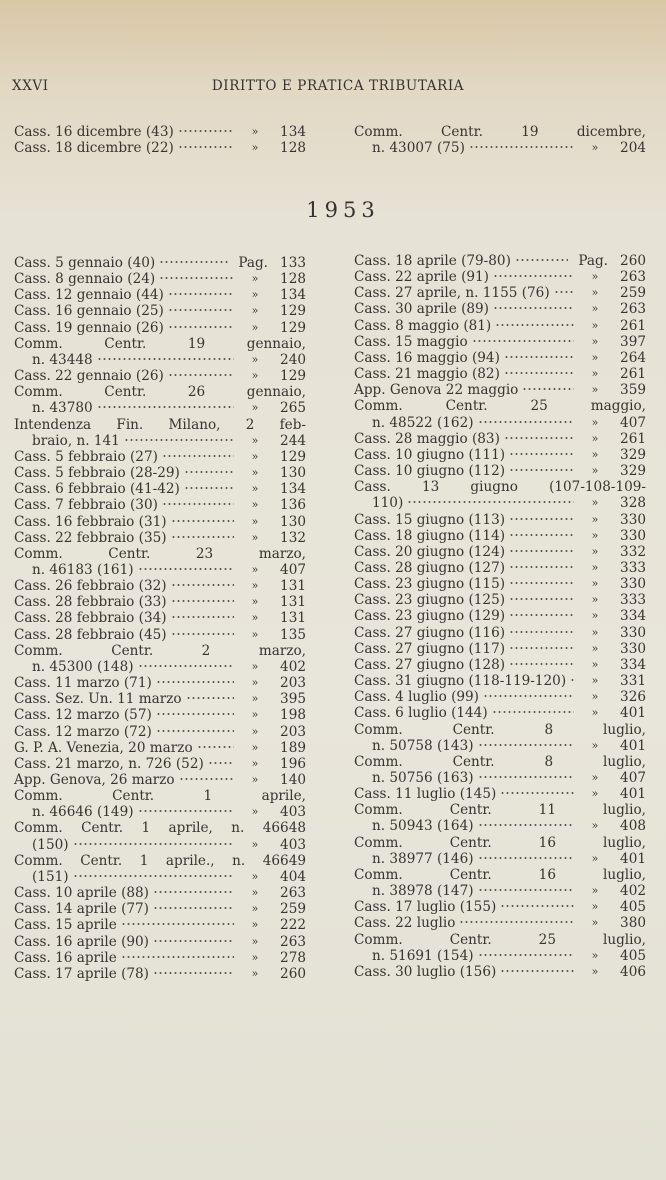  Describe the element at coordinates (500, 874) in the screenshot. I see `entry-text: Comm. Centr. 16 luglio,` at that location.